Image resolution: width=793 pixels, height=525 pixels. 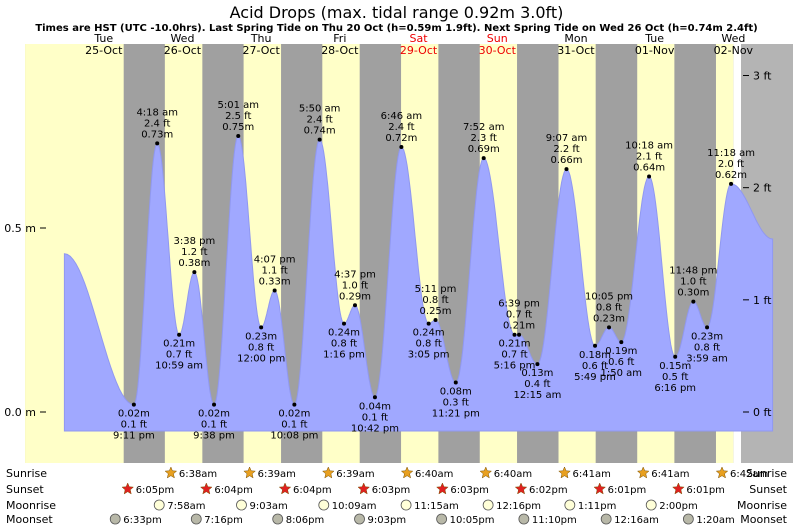 I want to click on high-tide-time: 11:48 pm, so click(x=693, y=271).